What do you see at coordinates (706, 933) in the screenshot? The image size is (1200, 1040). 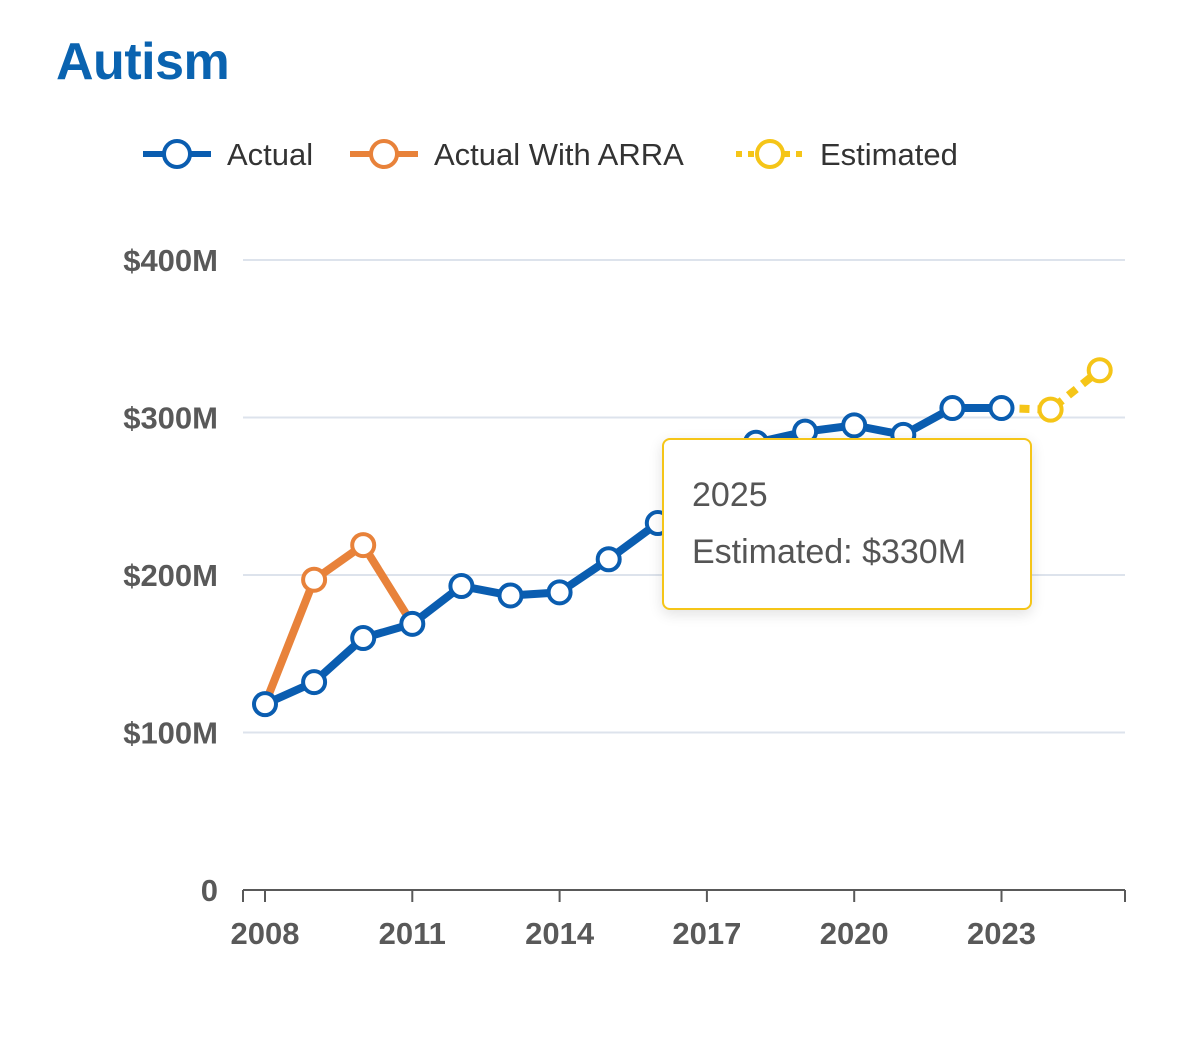 I see `x-tick-label: 2017` at bounding box center [706, 933].